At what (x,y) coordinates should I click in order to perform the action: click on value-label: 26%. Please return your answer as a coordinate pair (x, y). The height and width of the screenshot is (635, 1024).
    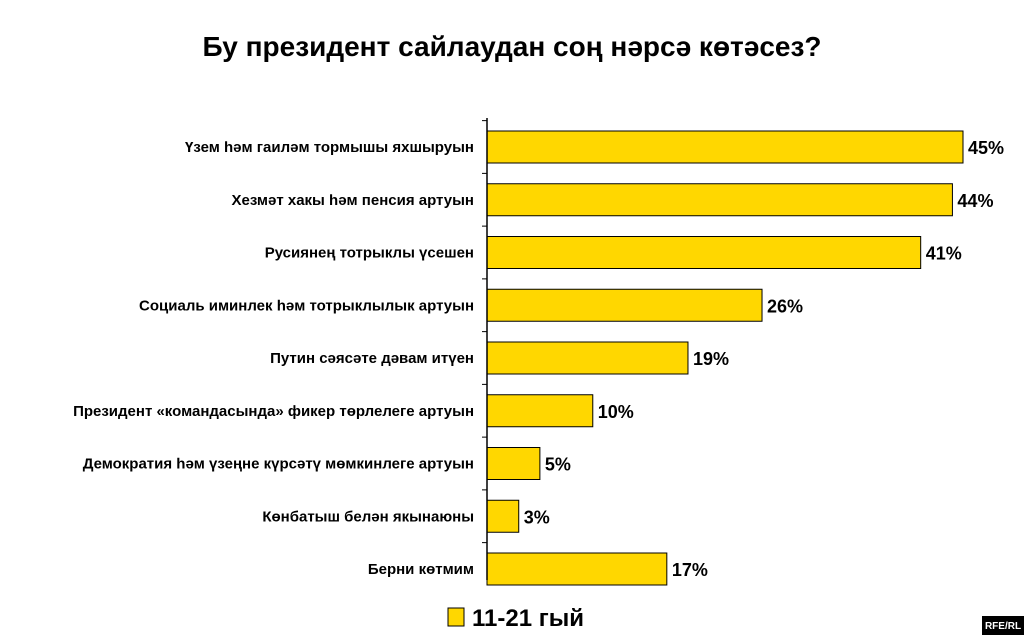
    Looking at the image, I should click on (785, 306).